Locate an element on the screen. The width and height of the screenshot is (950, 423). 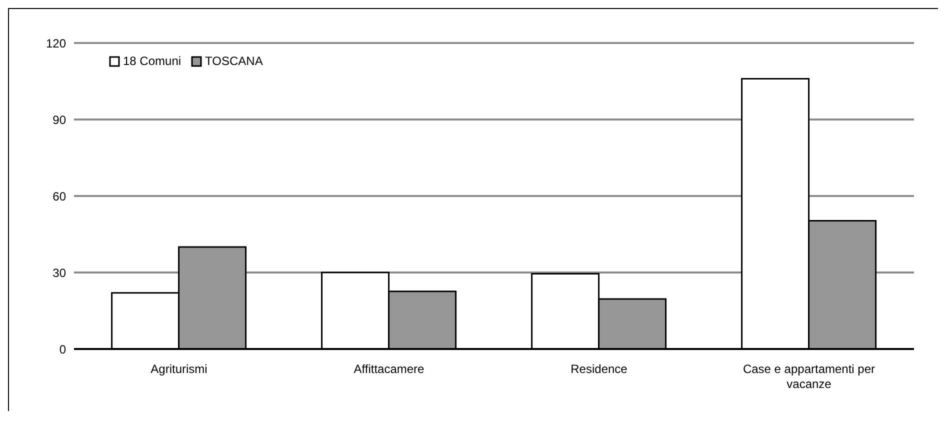
x-tick-label: Agriturismi is located at coordinates (179, 369).